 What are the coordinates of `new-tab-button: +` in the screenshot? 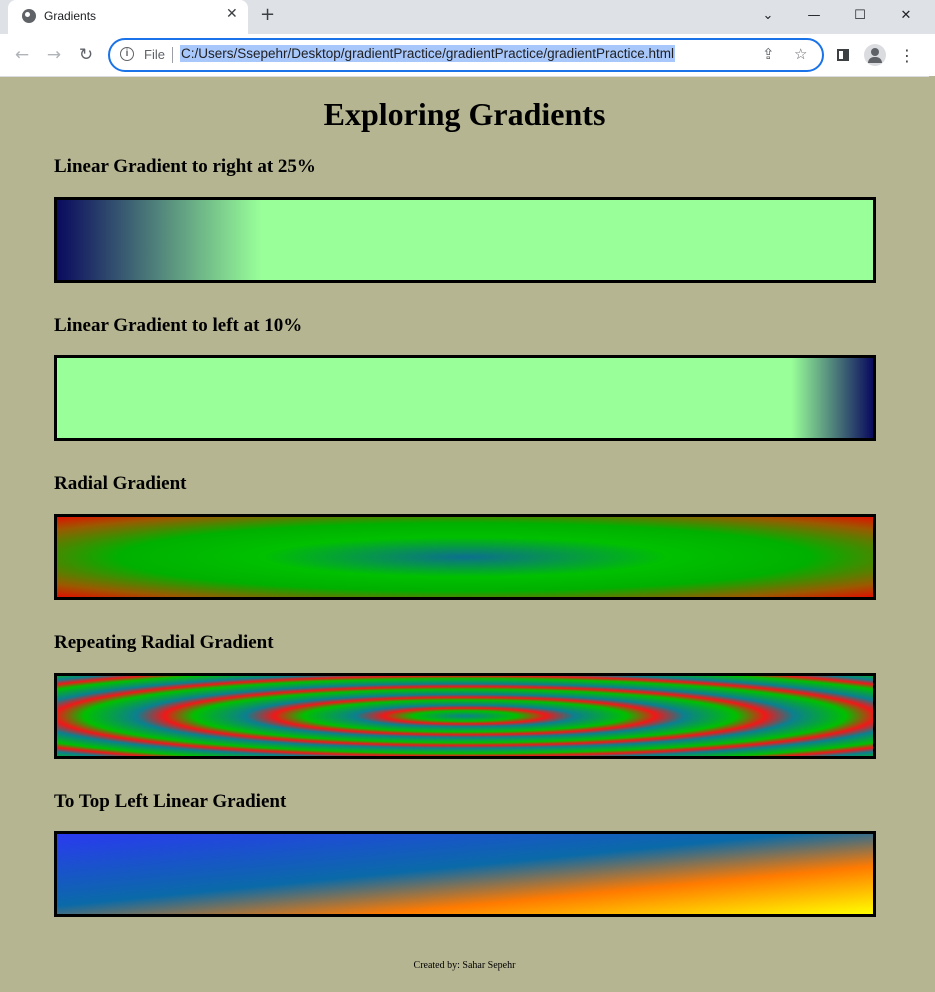 It's located at (268, 14).